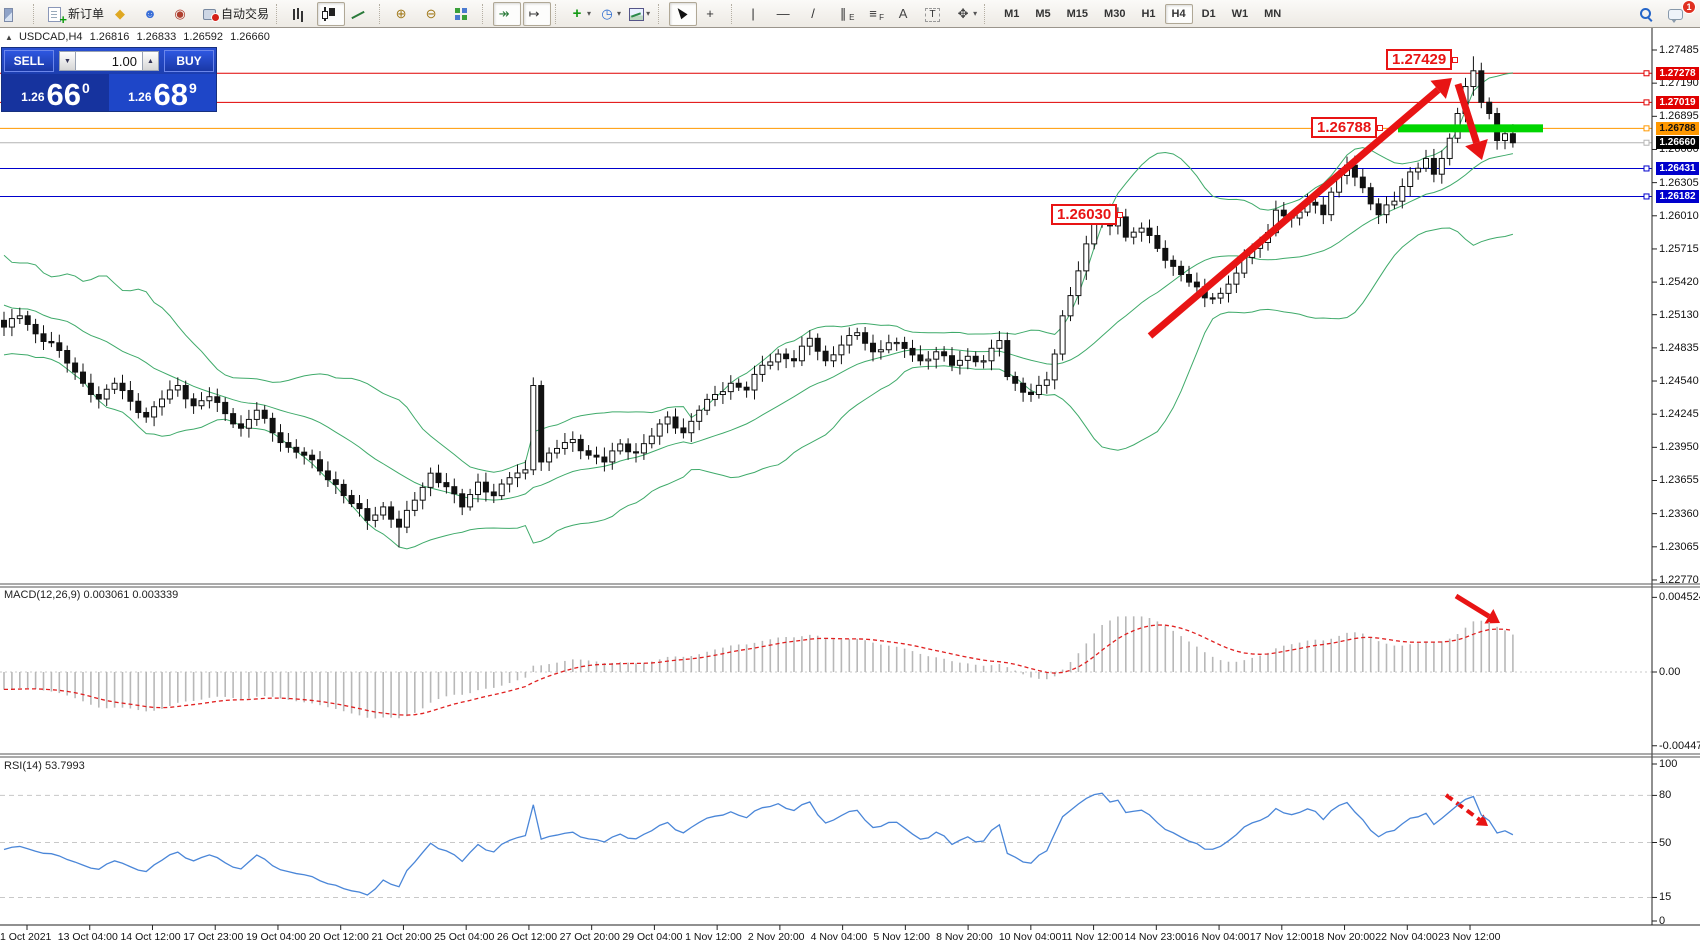 Image resolution: width=1700 pixels, height=949 pixels. Describe the element at coordinates (1679, 83) in the screenshot. I see `price-tick-label: 1.27190` at that location.